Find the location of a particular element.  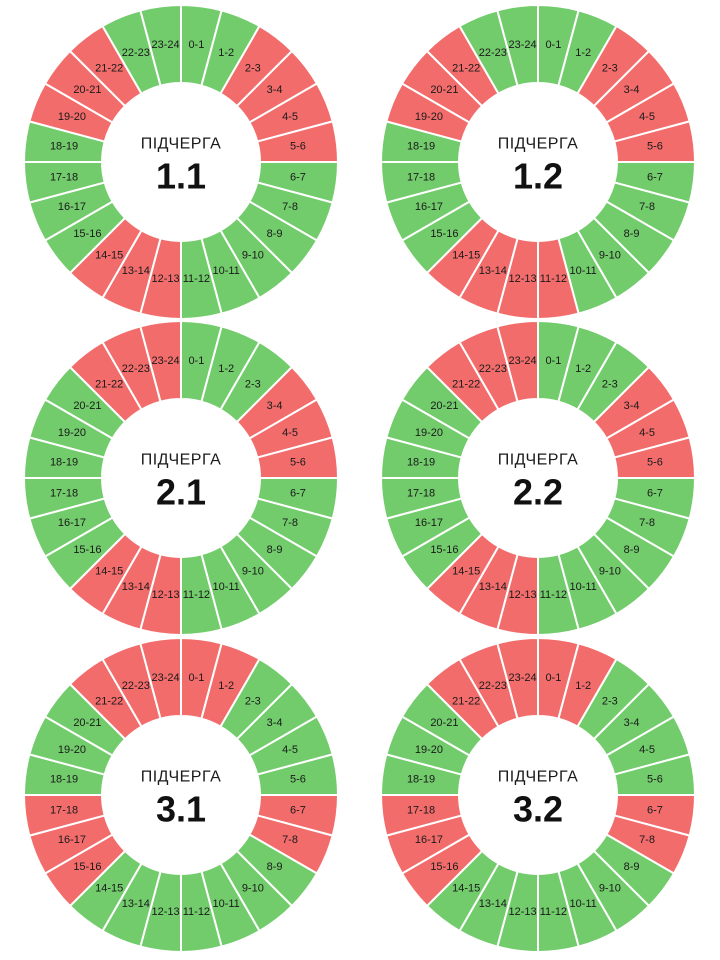

hour-segment-23-24-on is located at coordinates (517, 45).